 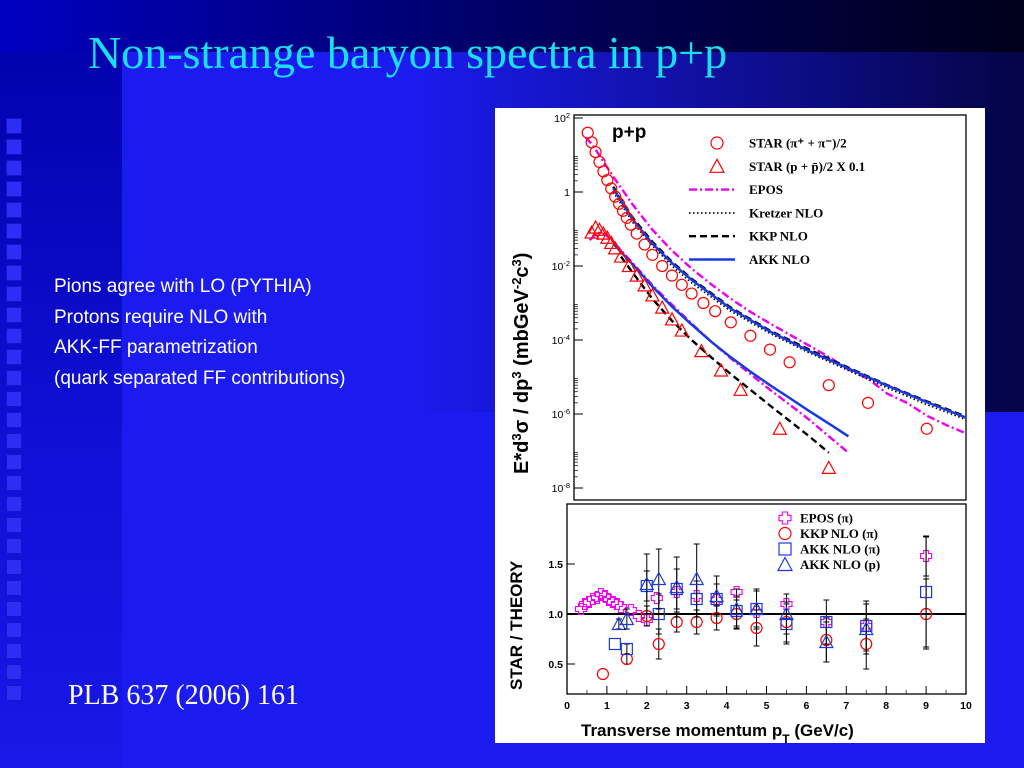 I want to click on y-label-part: c, so click(x=522, y=271).